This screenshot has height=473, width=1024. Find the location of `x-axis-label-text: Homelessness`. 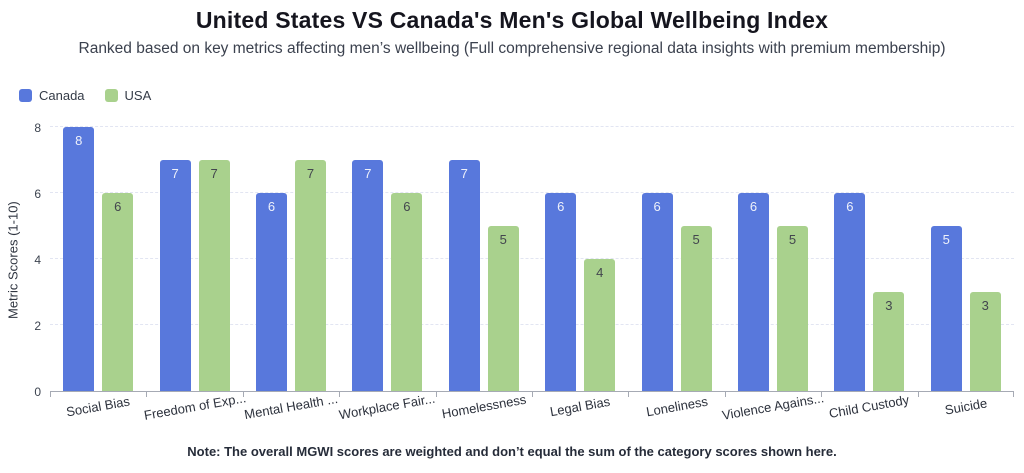

x-axis-label-text: Homelessness is located at coordinates (484, 406).